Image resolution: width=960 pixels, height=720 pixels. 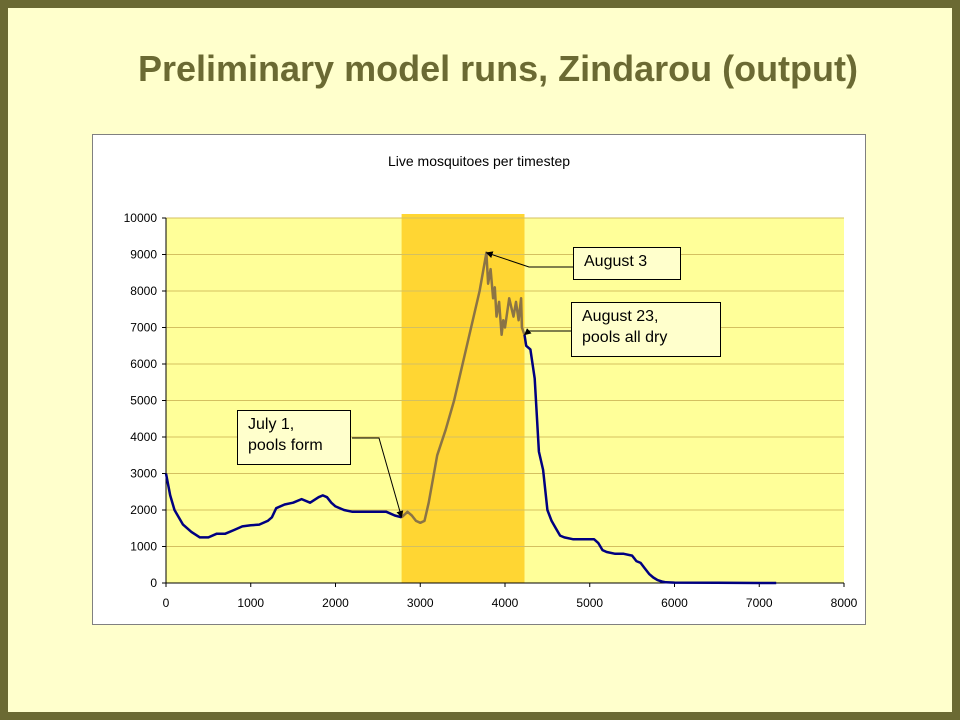 What do you see at coordinates (143, 328) in the screenshot?
I see `y-tick-label: 7000` at bounding box center [143, 328].